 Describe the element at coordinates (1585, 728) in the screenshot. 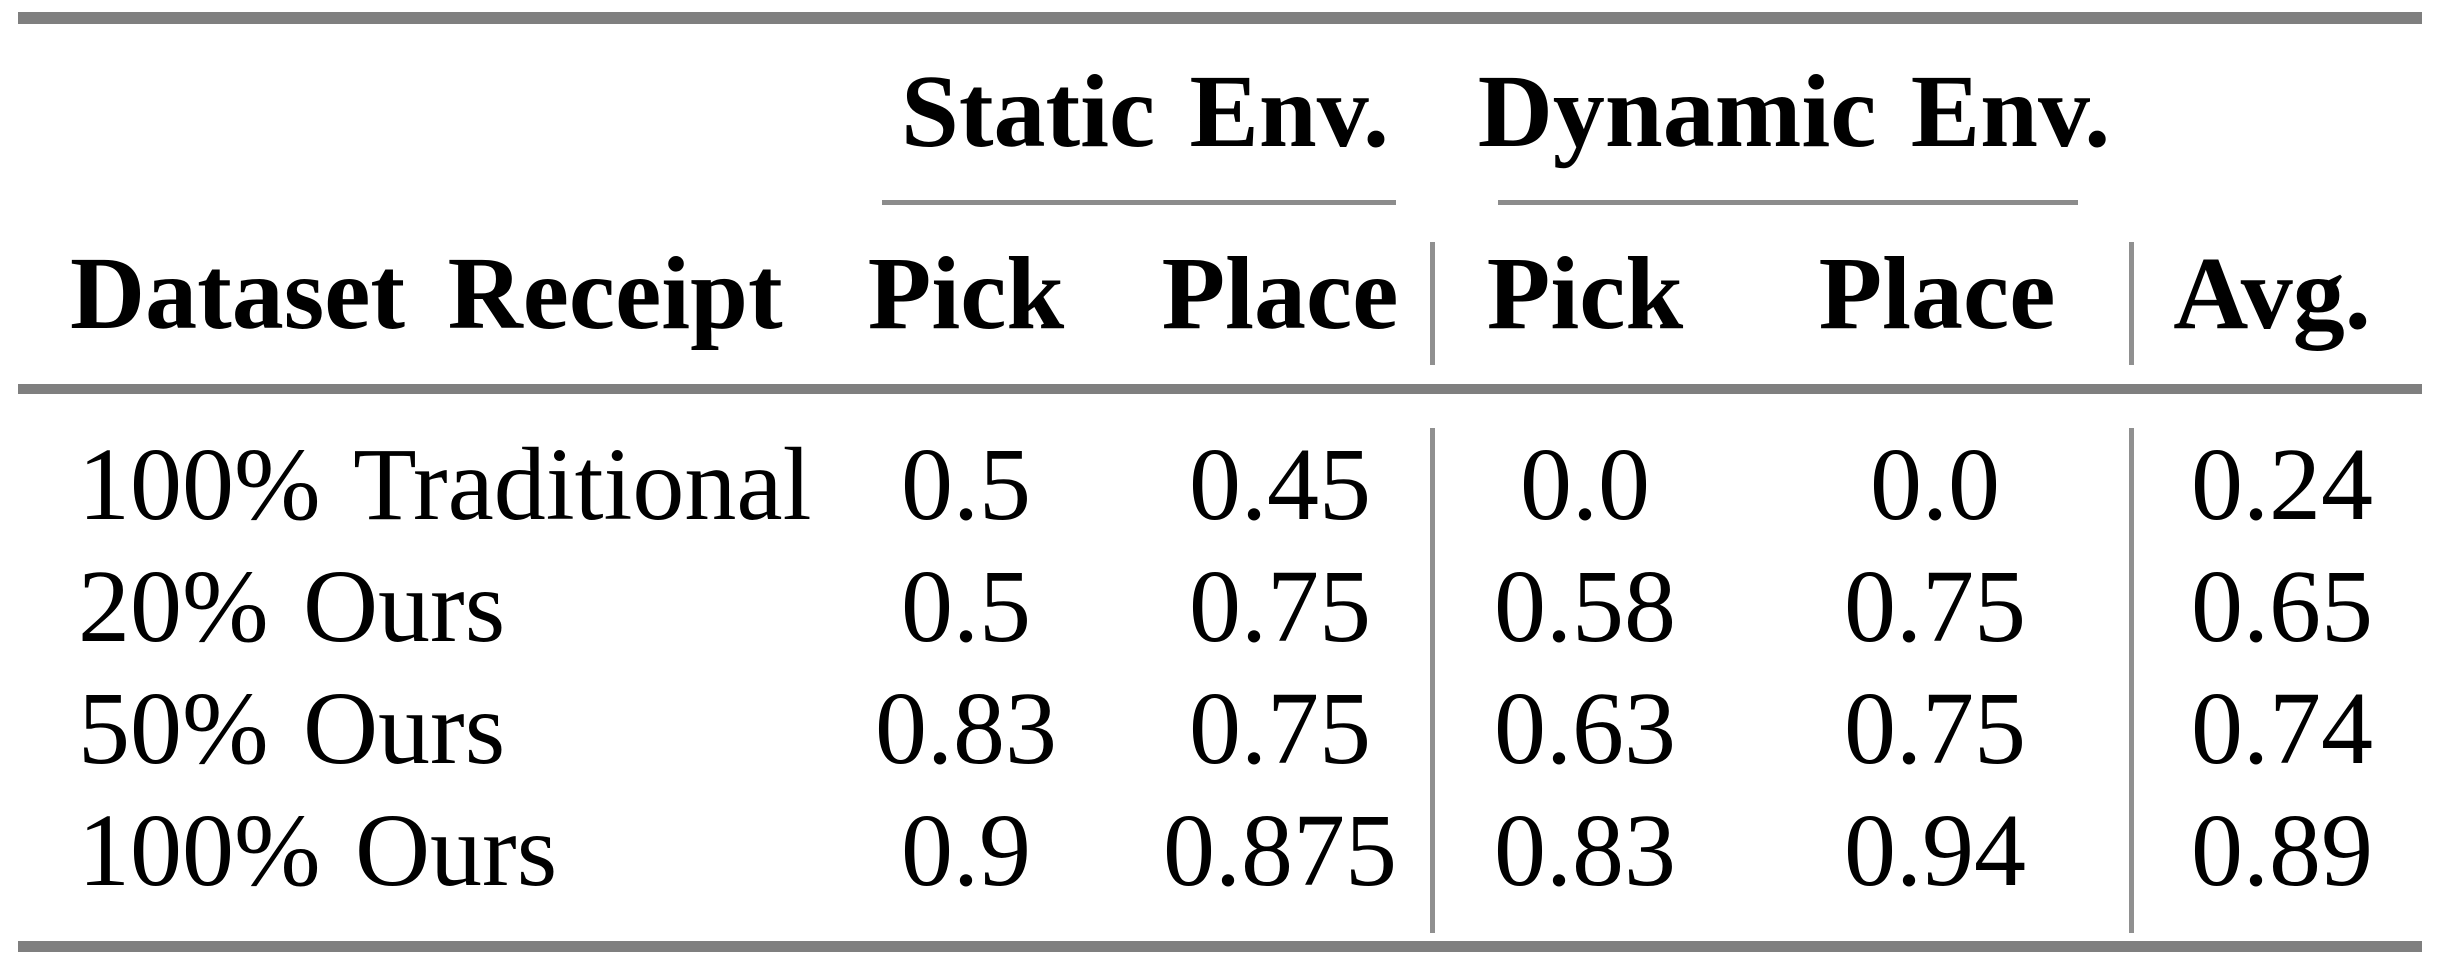

I see `cell-dynamic-pick: 0.63` at that location.